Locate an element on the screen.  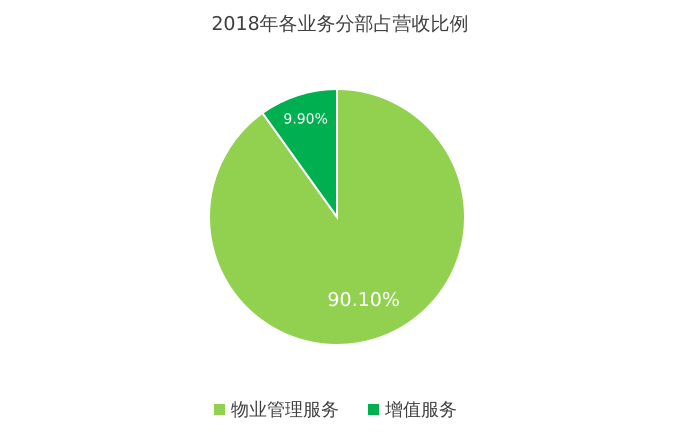
legend-label: 物业管理服务 is located at coordinates (285, 410).